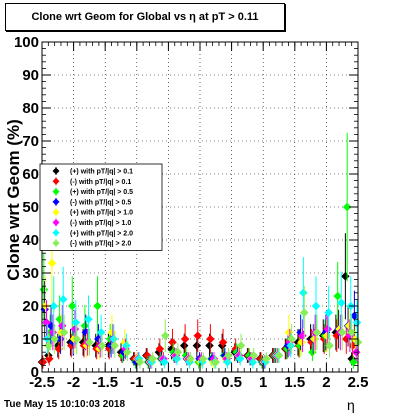  Describe the element at coordinates (231, 382) in the screenshot. I see `x-tick-label: 0.5` at that location.